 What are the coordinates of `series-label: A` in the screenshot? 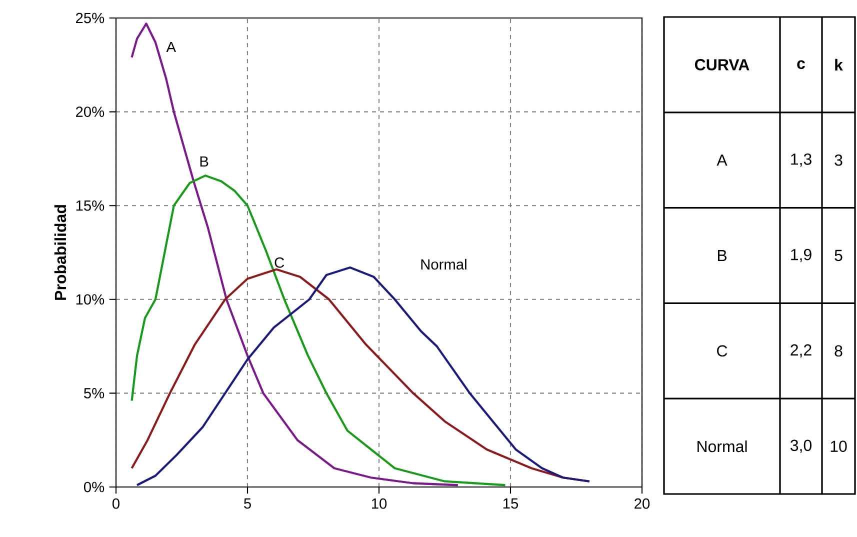 It's located at (171, 47).